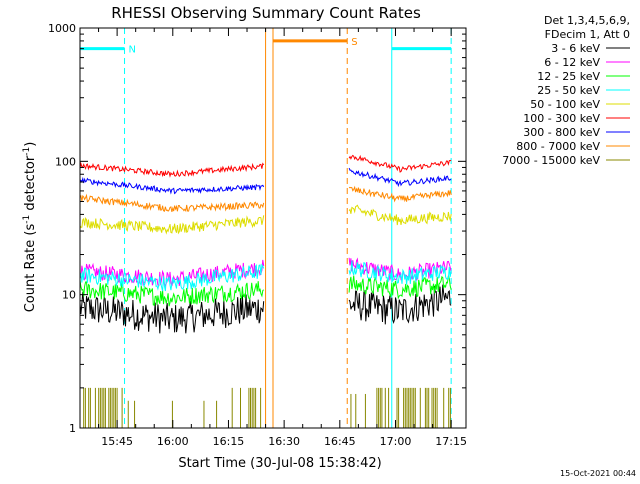 The height and width of the screenshot is (484, 640). Describe the element at coordinates (62, 28) in the screenshot. I see `y-tick-label: 1000` at that location.